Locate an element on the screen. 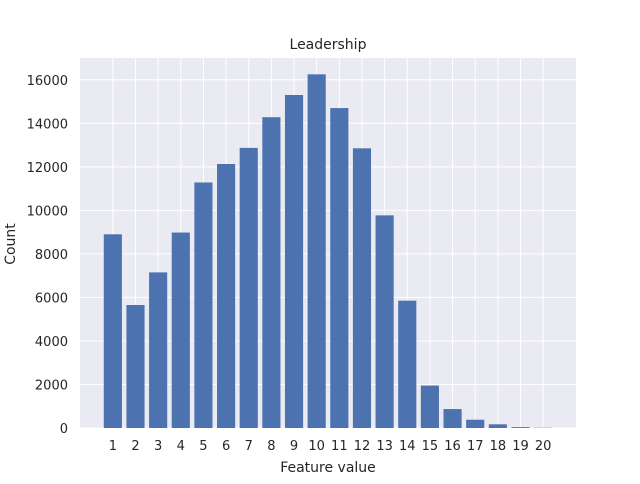 The height and width of the screenshot is (484, 640). x-tick-label: 4 is located at coordinates (181, 446).